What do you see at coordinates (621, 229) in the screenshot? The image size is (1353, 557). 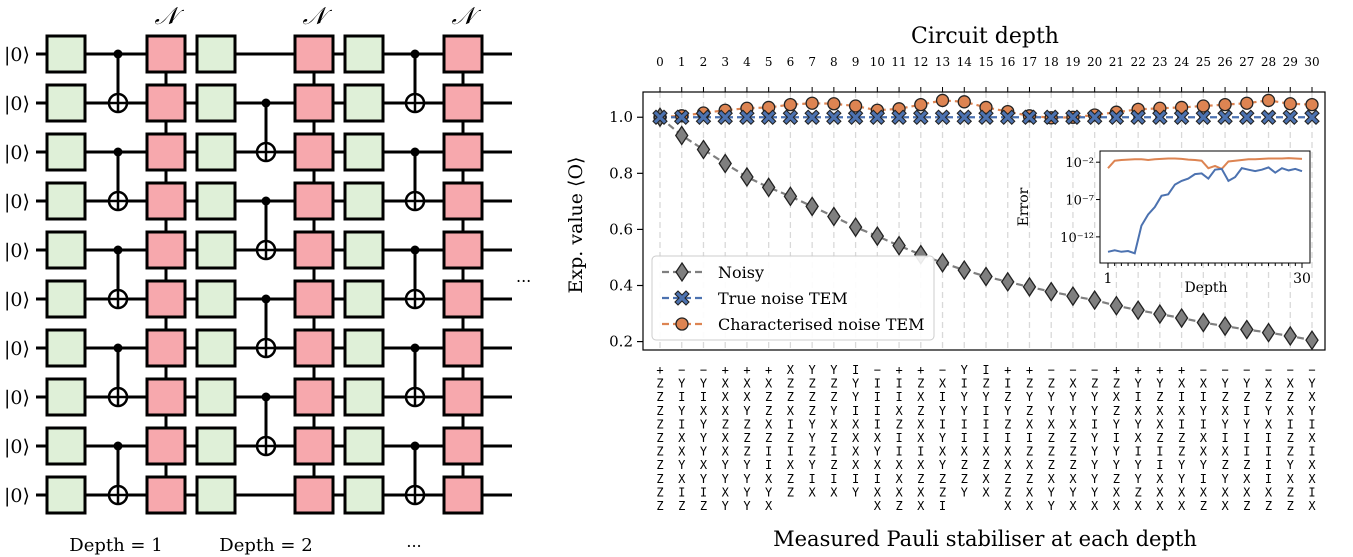 I see `y-tick-label: 0.6` at bounding box center [621, 229].